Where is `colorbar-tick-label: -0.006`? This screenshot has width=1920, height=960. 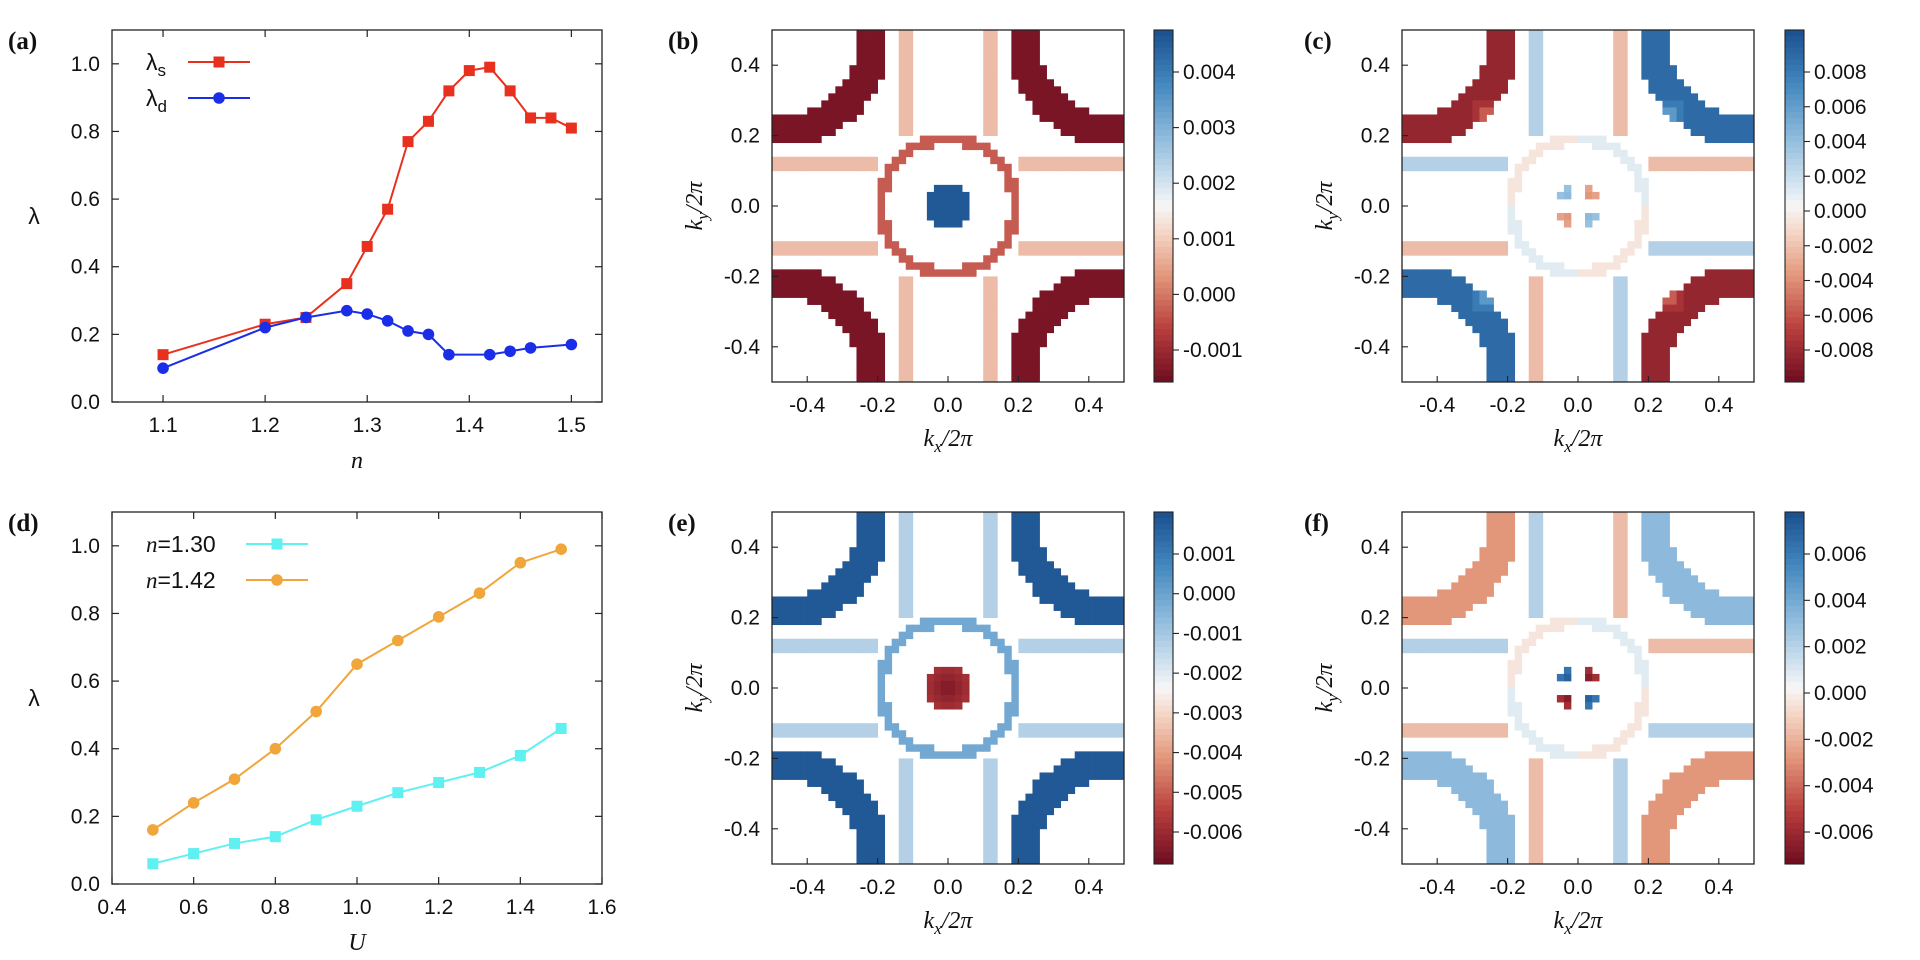
colorbar-tick-label: -0.006 is located at coordinates (1844, 832).